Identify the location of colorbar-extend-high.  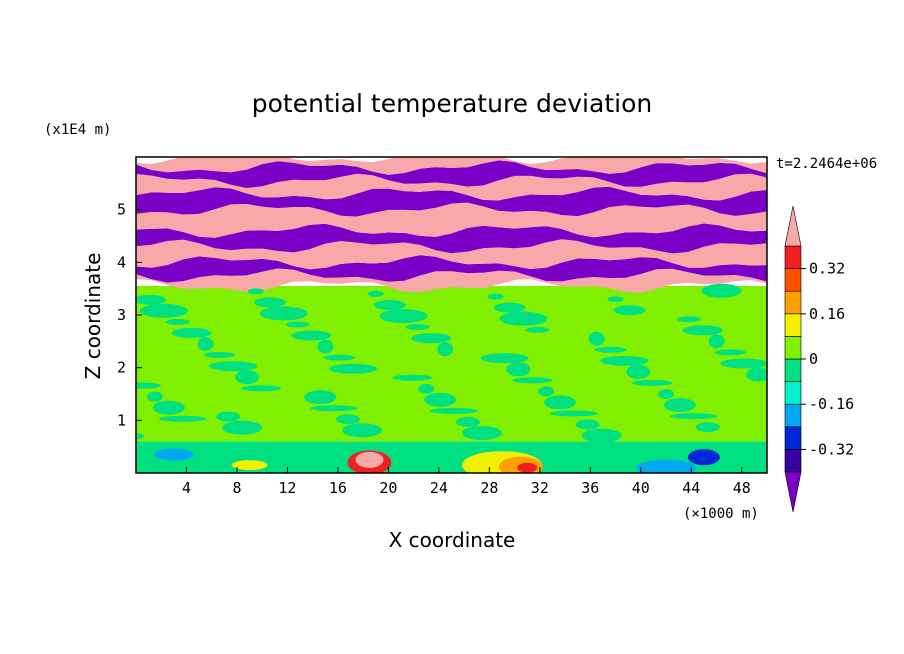
(793, 226).